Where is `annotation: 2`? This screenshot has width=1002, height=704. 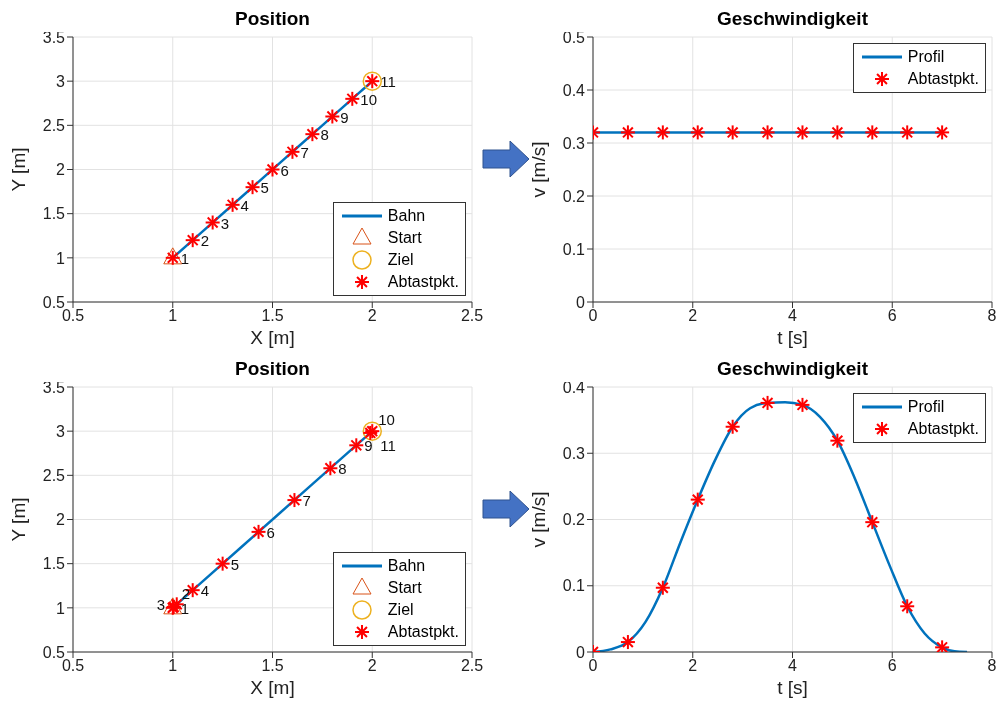 annotation: 2 is located at coordinates (205, 241).